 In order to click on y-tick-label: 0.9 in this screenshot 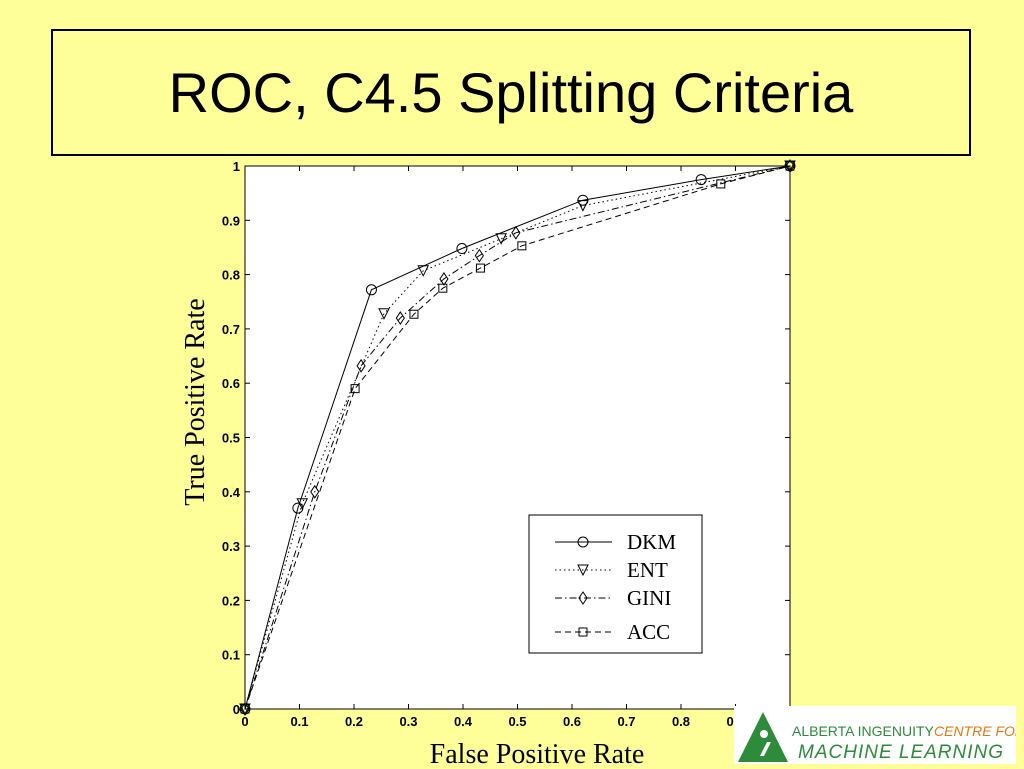, I will do `click(231, 220)`.